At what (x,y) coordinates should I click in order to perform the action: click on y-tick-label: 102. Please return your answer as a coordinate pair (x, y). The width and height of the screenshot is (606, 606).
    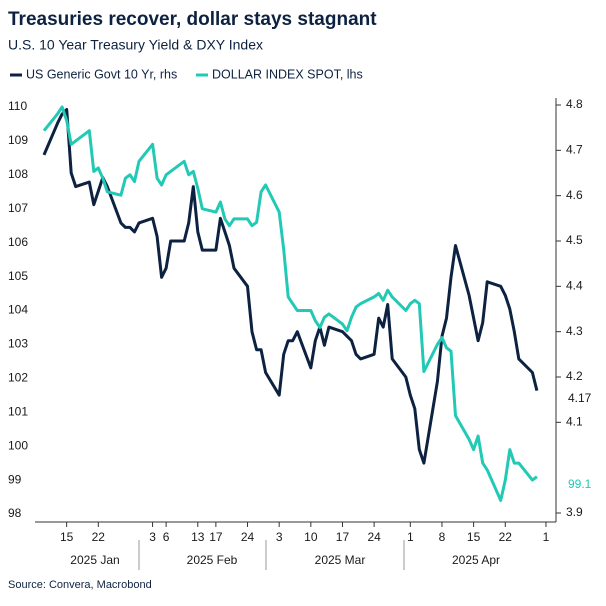
    Looking at the image, I should click on (18, 378).